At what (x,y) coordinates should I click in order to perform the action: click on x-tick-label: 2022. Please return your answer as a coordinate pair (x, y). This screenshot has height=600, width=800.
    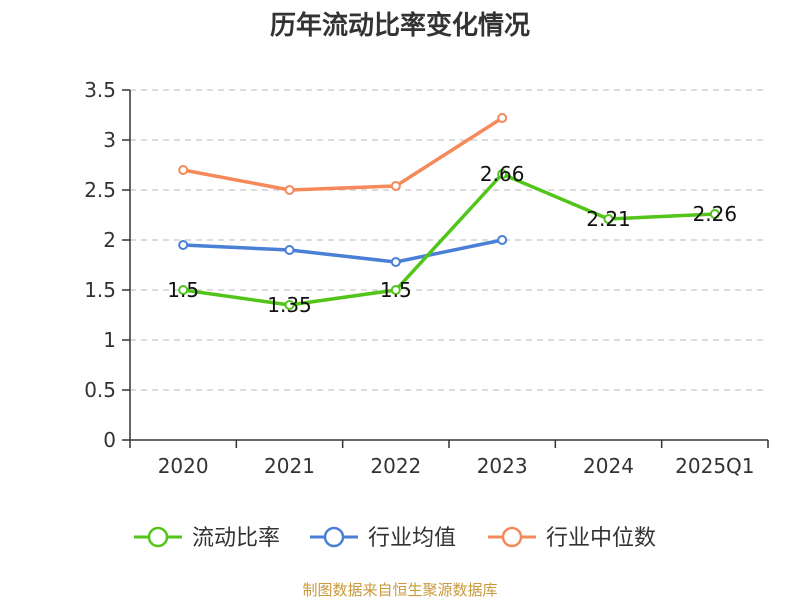
    Looking at the image, I should click on (395, 466).